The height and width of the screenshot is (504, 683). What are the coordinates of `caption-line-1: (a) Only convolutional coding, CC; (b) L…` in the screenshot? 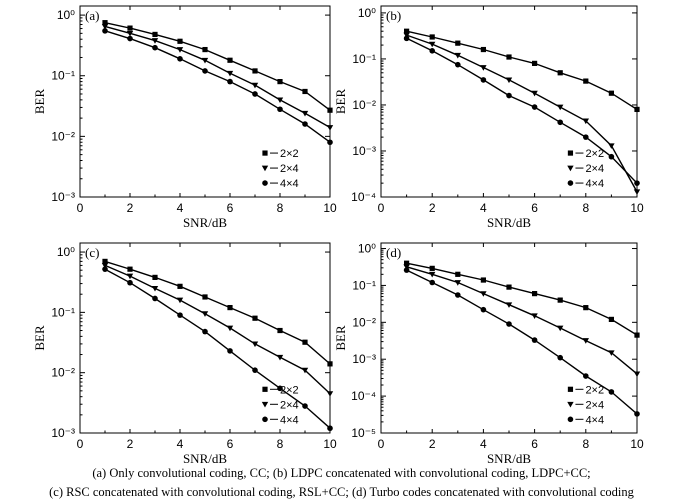 It's located at (341, 473).